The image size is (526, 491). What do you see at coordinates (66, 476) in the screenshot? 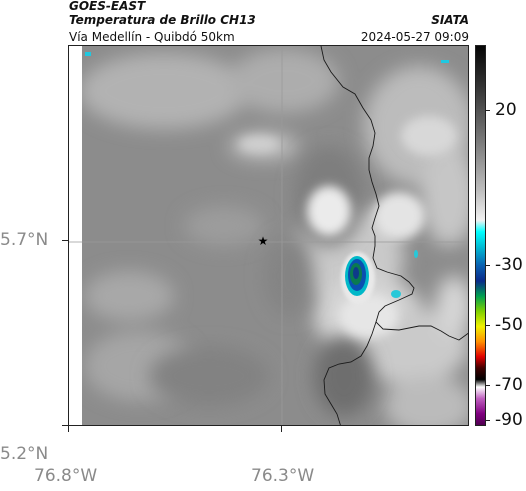
I see `lon-label-76-8: 76.8°W` at bounding box center [66, 476].